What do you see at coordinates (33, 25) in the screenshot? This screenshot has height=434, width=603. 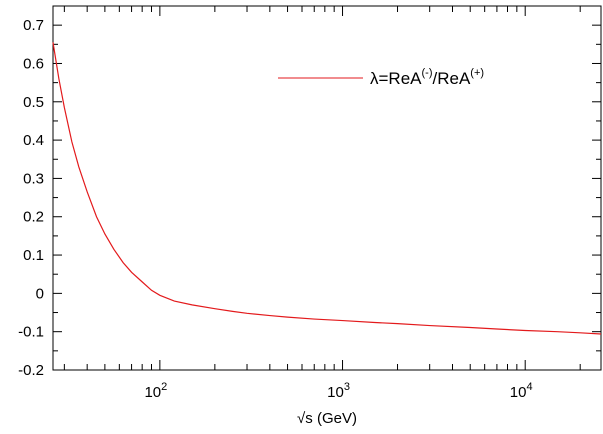 I see `y-tick-label: 0.7` at bounding box center [33, 25].